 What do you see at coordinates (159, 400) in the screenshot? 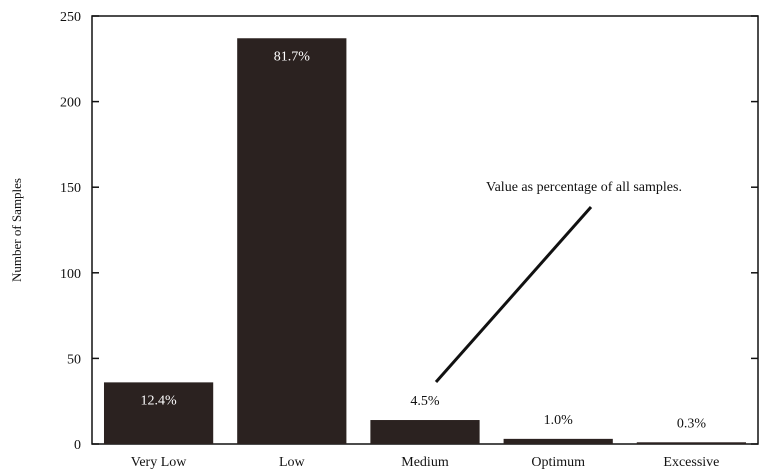
I see `data-label: 12.4%` at bounding box center [159, 400].